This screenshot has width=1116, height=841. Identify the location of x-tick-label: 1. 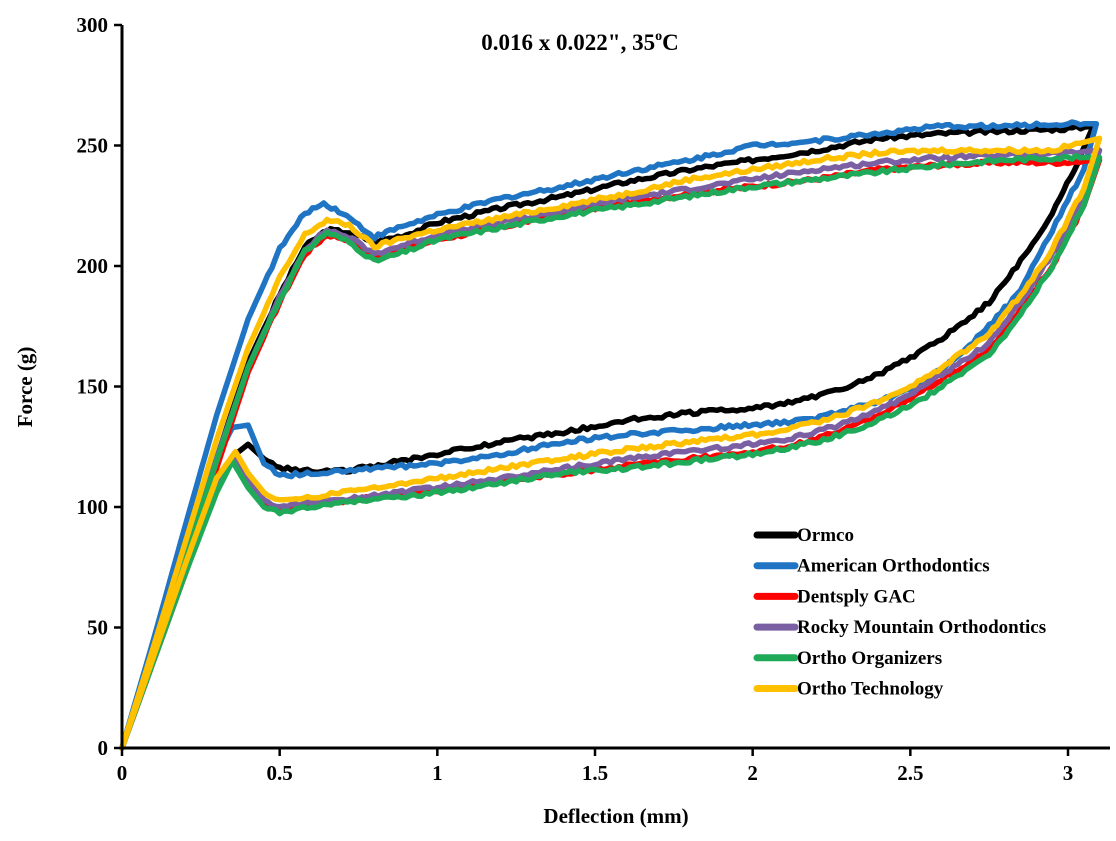
(437, 773).